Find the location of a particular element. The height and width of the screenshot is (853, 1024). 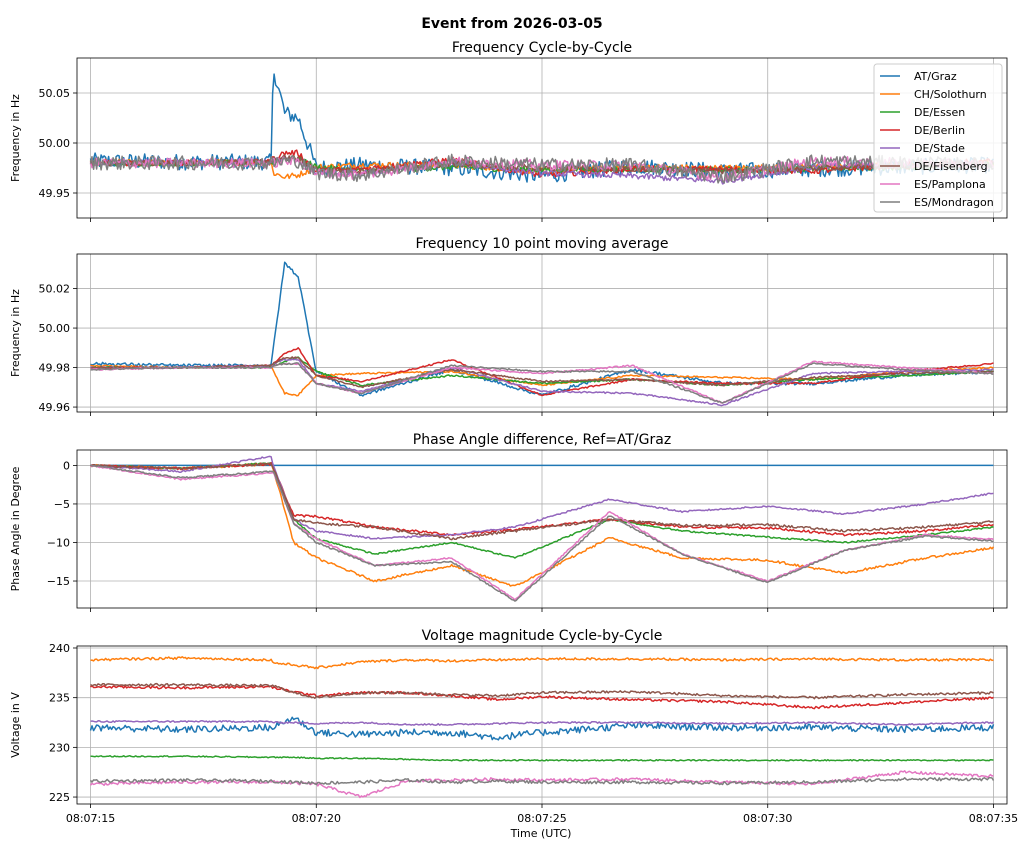

y-tick-label: 50.05 is located at coordinates (55, 93).